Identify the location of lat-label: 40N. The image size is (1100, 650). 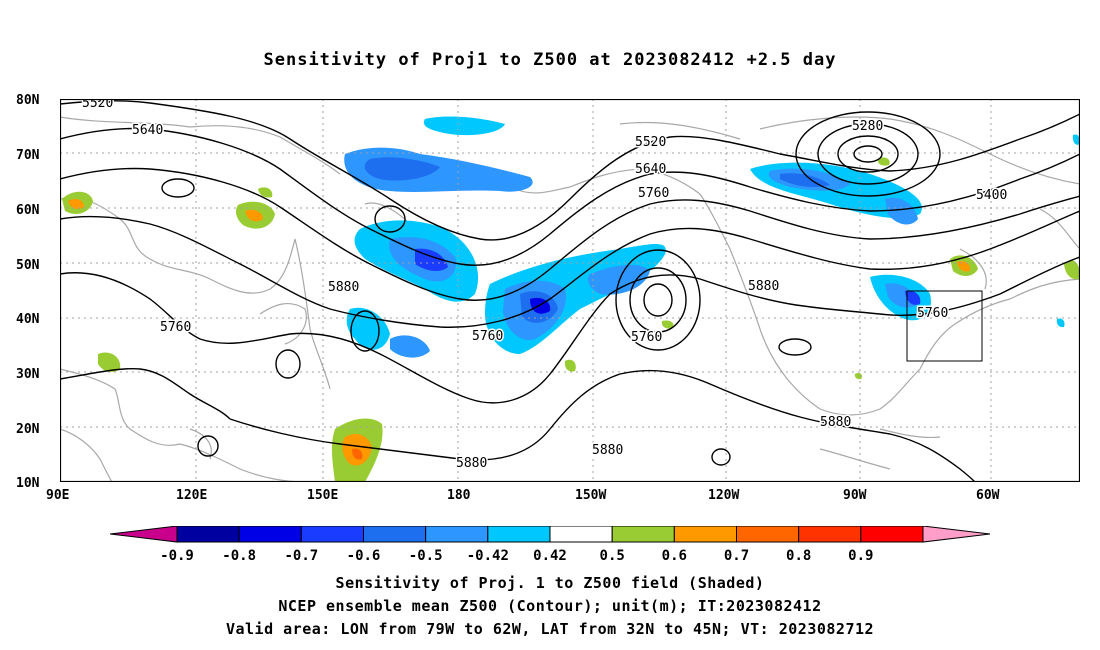
(28, 319).